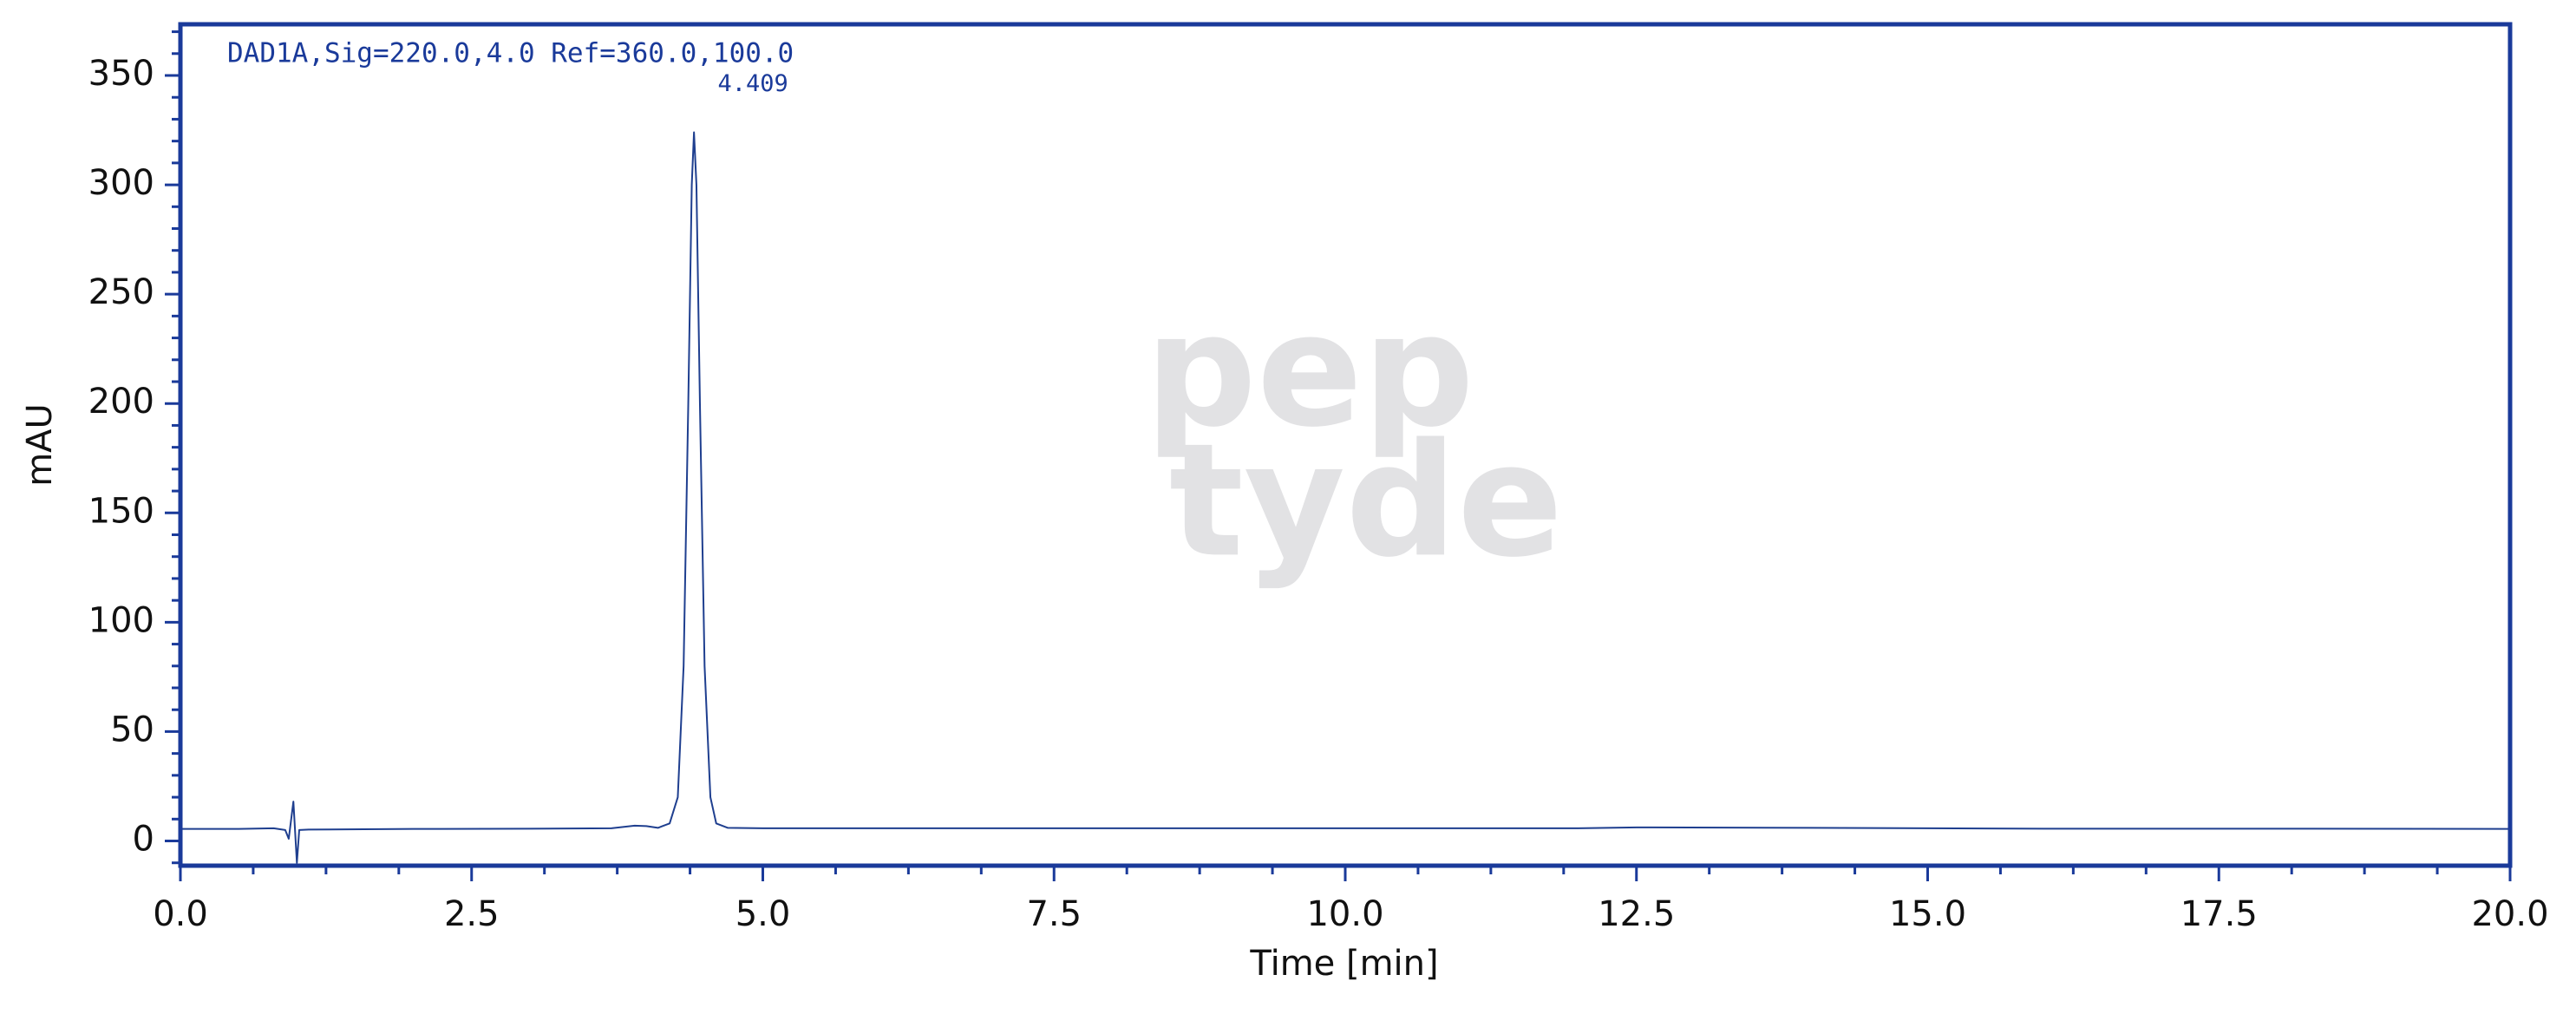 Image resolution: width=2576 pixels, height=1014 pixels. What do you see at coordinates (121, 74) in the screenshot?
I see `y-tick-label: 350` at bounding box center [121, 74].